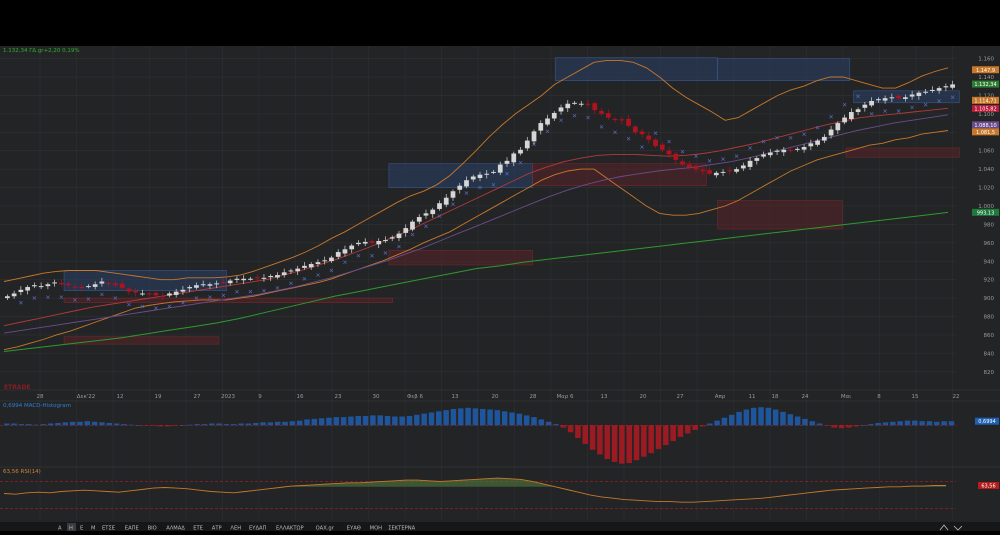  Describe the element at coordinates (474, 490) in the screenshot. I see `rsi-line` at that location.